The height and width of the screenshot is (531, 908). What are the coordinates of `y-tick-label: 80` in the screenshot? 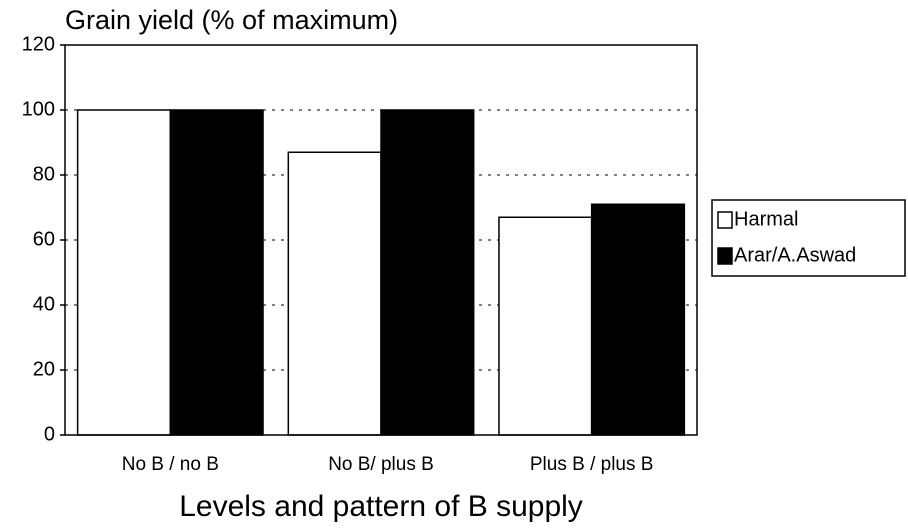 It's located at (44, 174).